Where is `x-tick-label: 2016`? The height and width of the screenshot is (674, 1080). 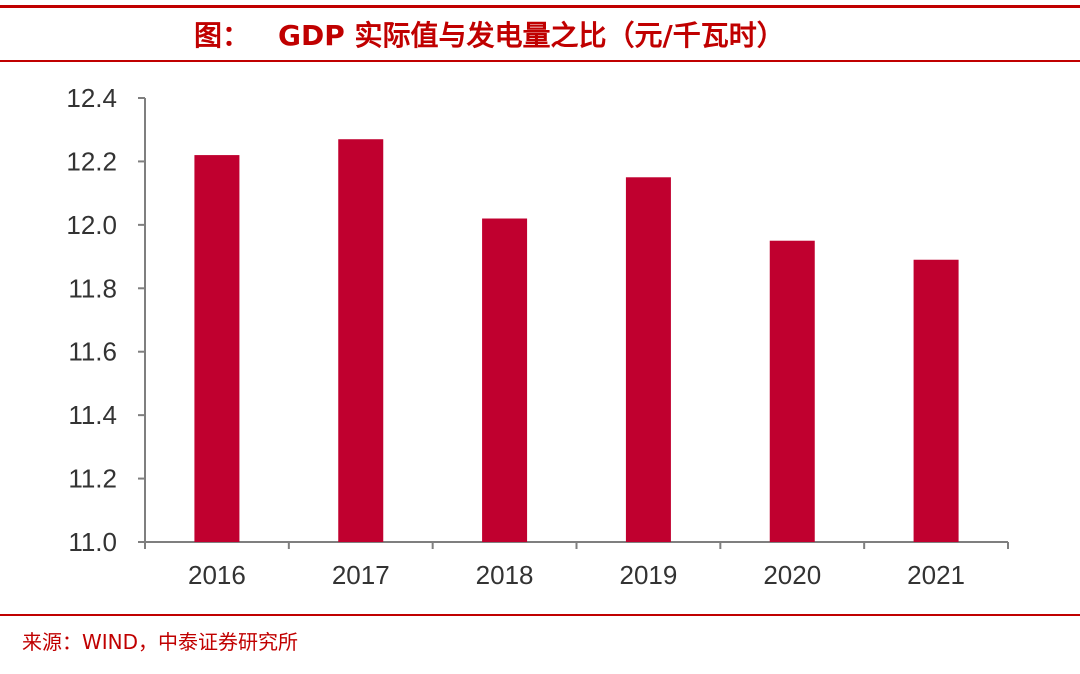
x-tick-label: 2016 is located at coordinates (217, 575).